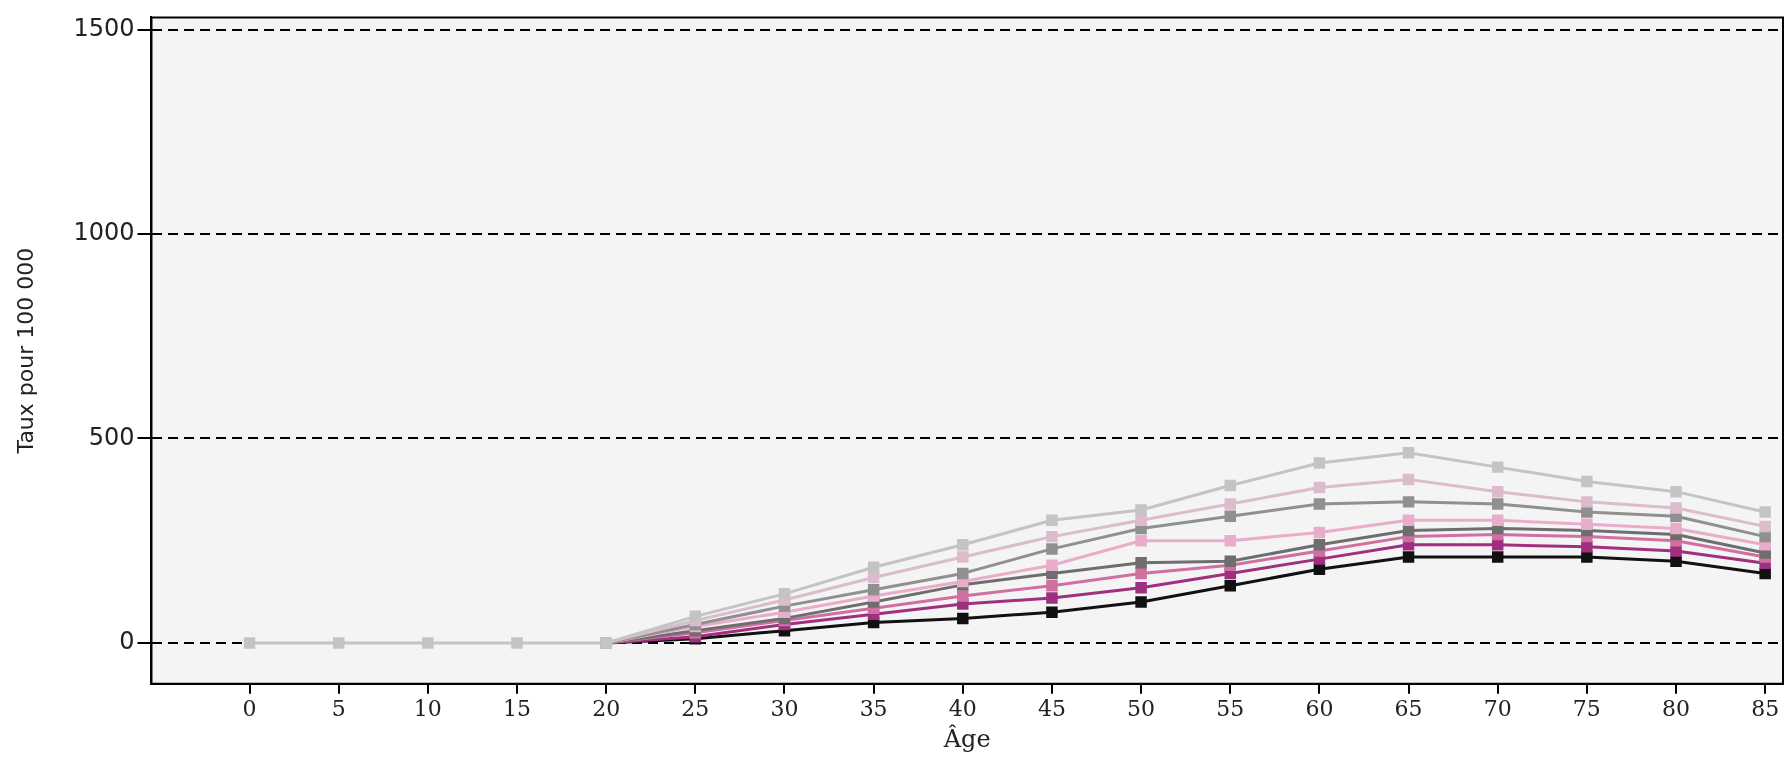 The width and height of the screenshot is (1792, 763). What do you see at coordinates (517, 708) in the screenshot?
I see `x-tick-label: 15` at bounding box center [517, 708].